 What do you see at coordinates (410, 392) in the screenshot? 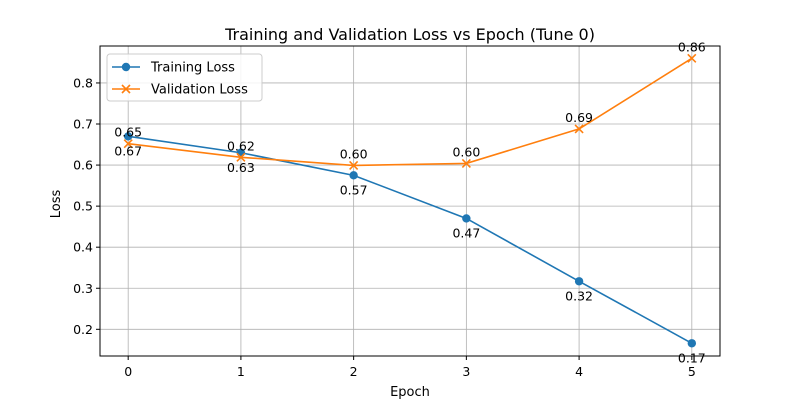
I see `x-axis-label: Epoch` at bounding box center [410, 392].